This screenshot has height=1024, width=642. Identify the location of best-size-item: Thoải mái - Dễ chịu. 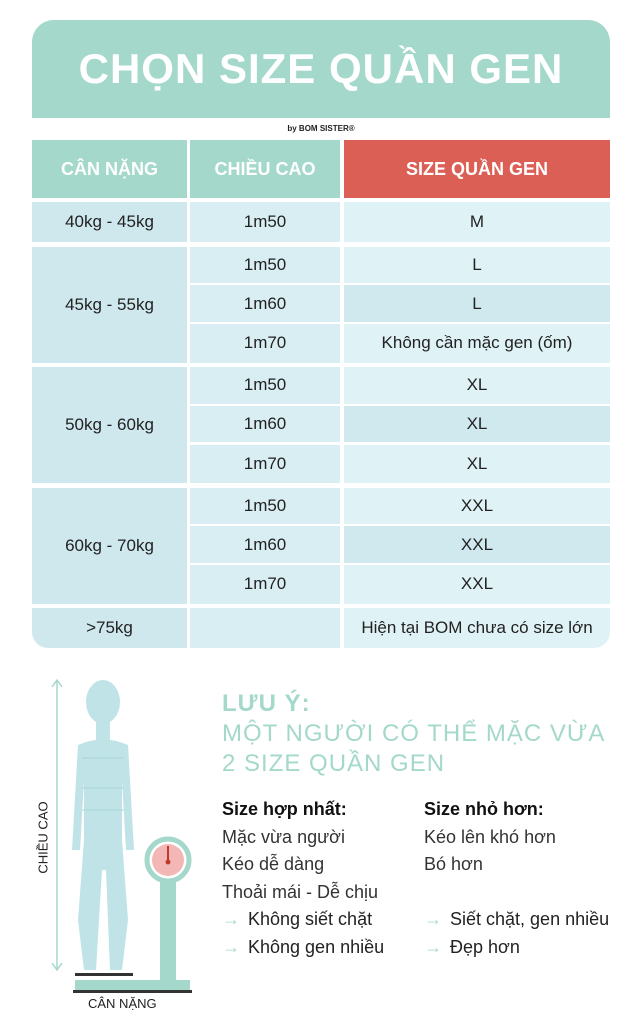
(300, 891).